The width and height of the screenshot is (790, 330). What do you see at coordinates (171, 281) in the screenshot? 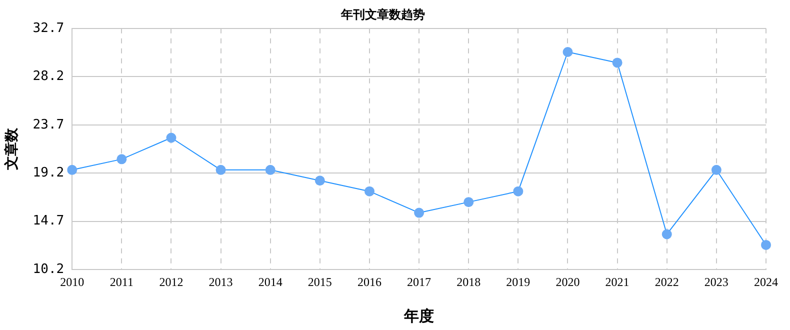
I see `x-tick-label: 2012` at bounding box center [171, 281].